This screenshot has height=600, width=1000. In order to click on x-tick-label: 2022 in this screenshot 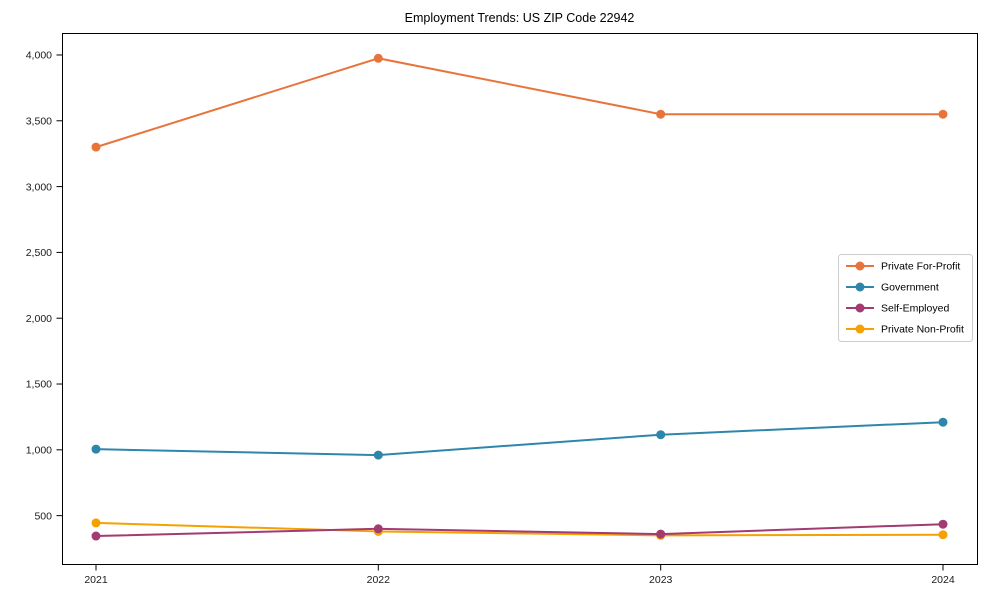, I will do `click(379, 580)`.